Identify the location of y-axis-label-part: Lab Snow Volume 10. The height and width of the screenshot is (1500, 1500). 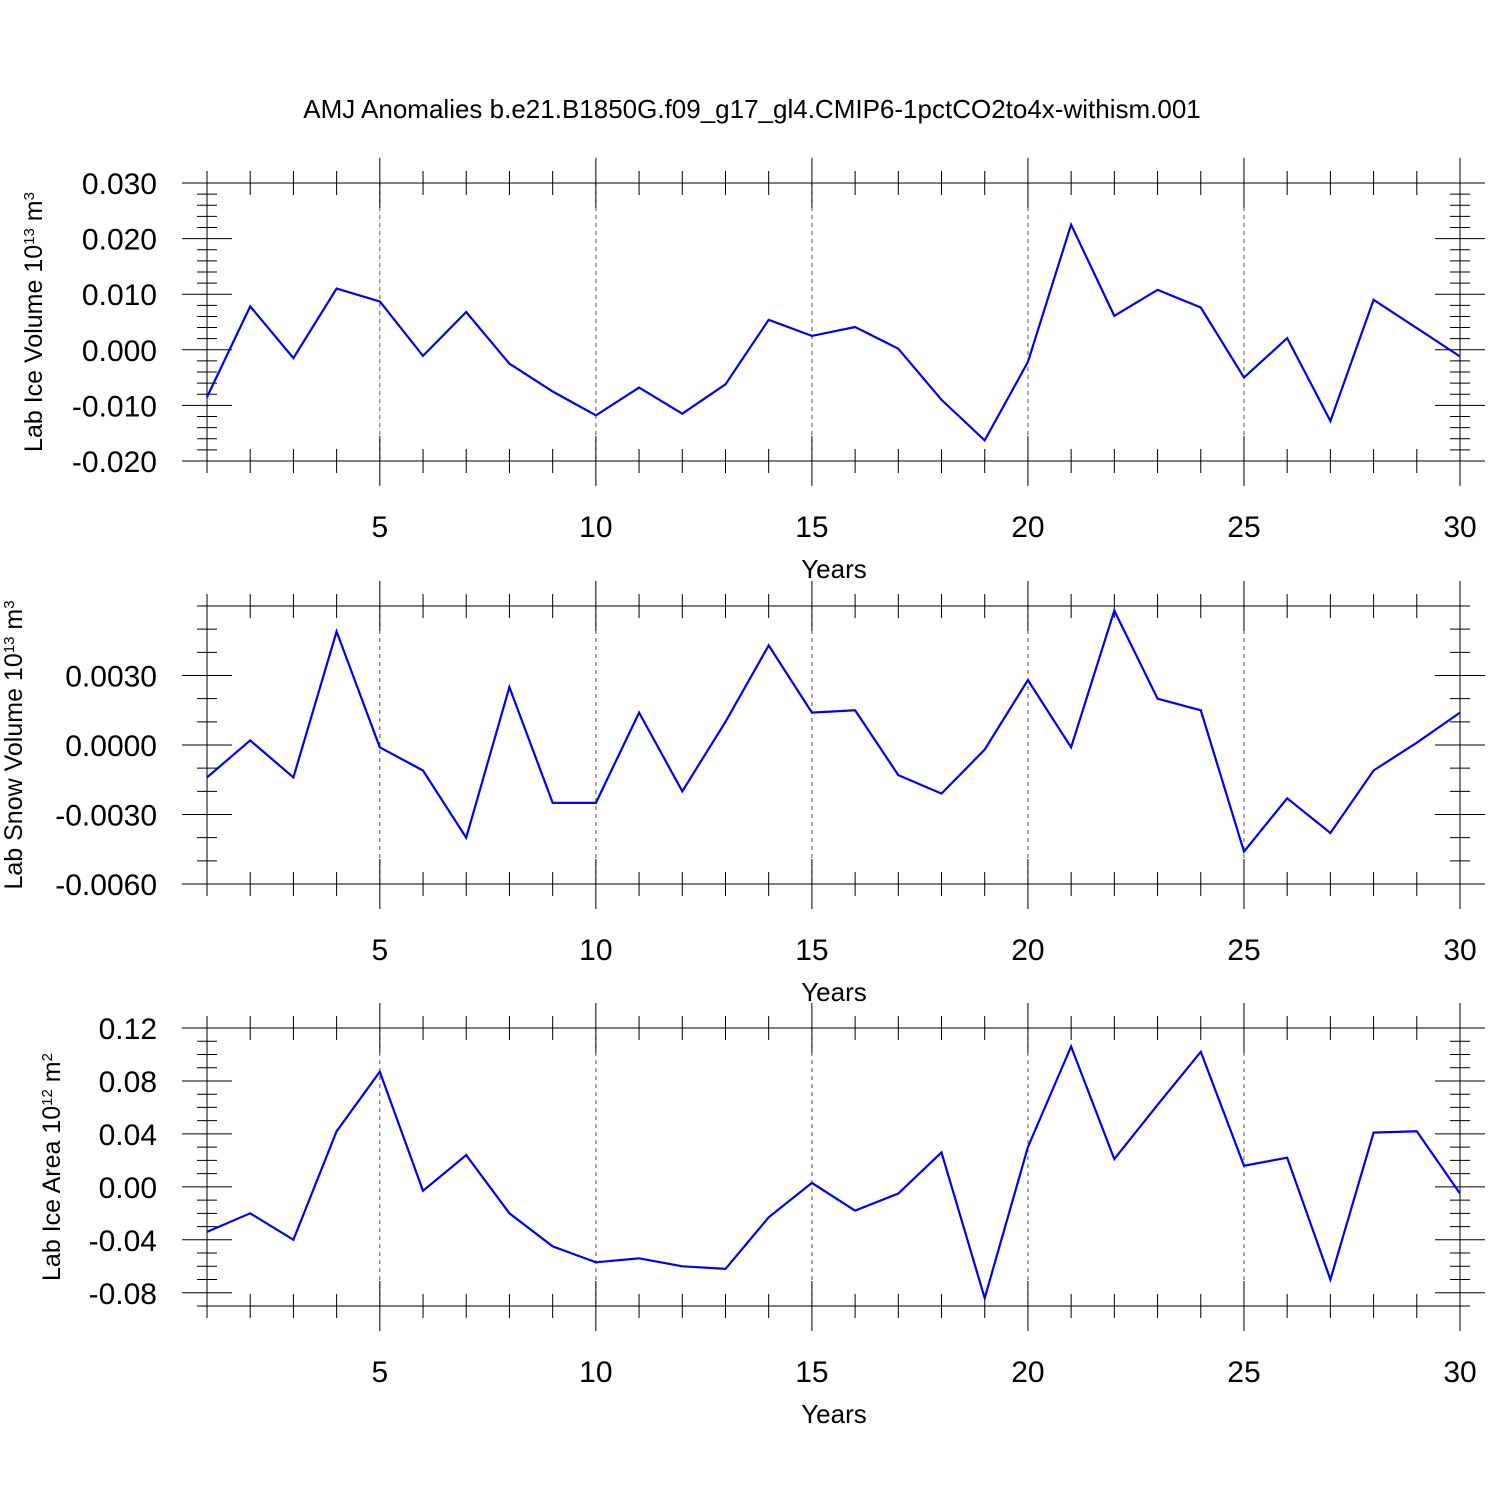
(14, 771).